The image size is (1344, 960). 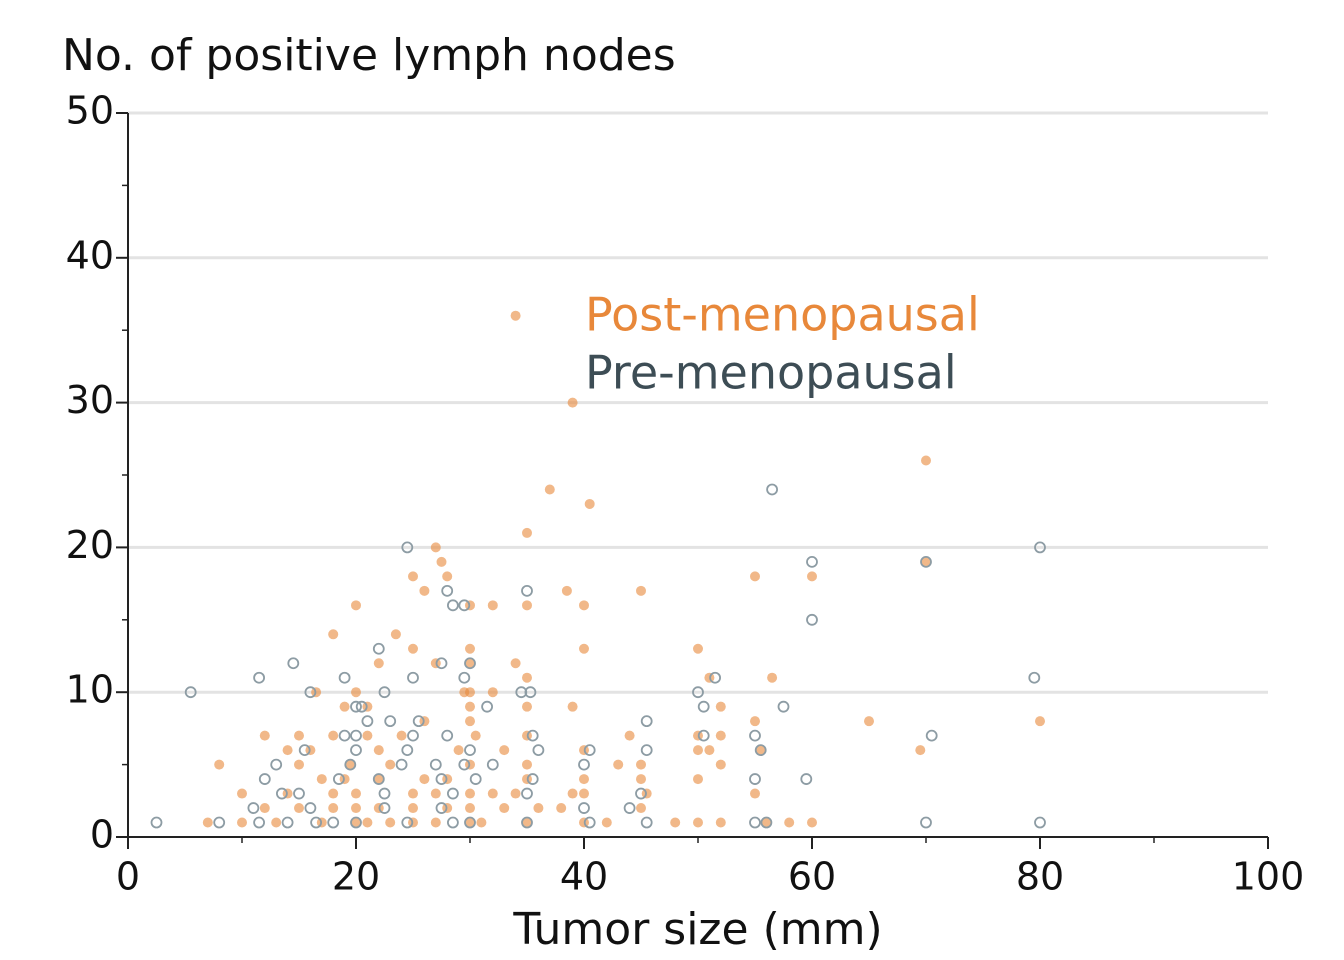 What do you see at coordinates (90, 545) in the screenshot?
I see `y-tick-label: 20` at bounding box center [90, 545].